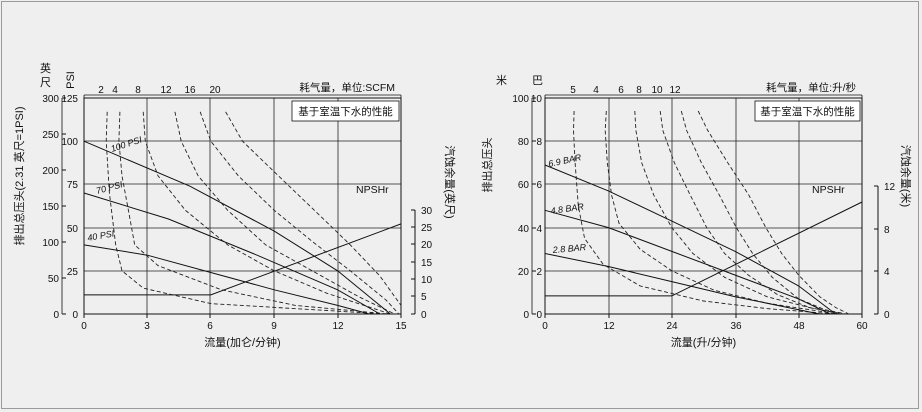  I want to click on chart2-x-tick-label: 0, so click(545, 326).